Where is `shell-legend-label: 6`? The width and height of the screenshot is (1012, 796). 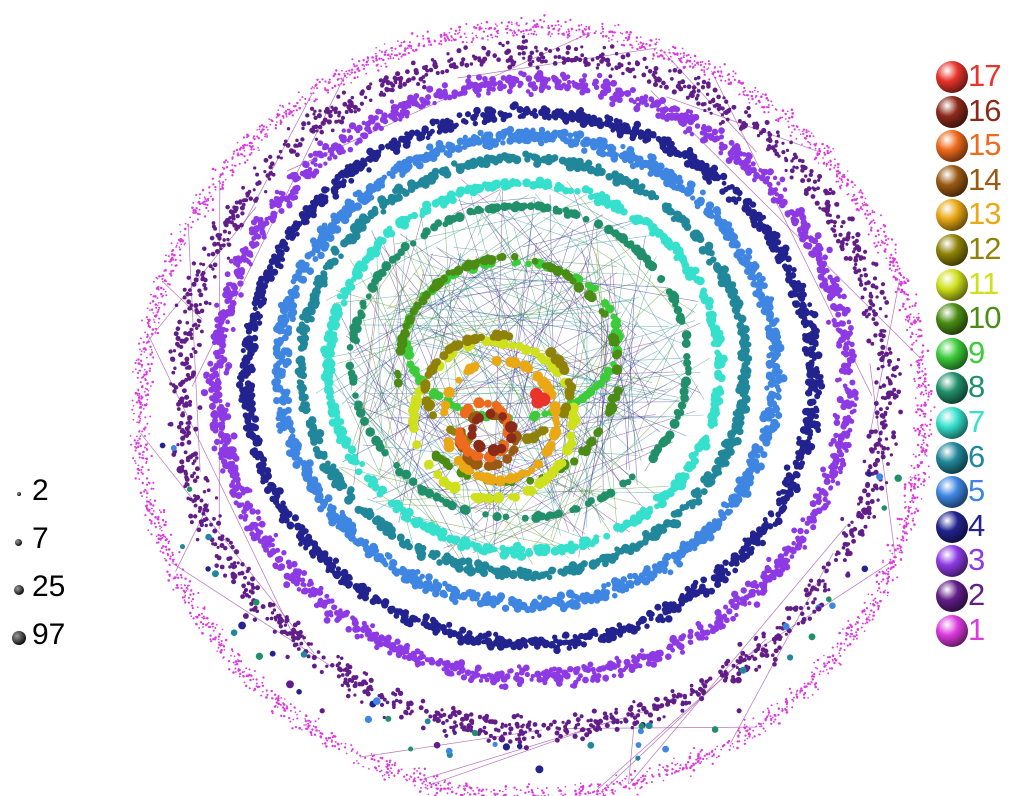
shell-legend-label: 6 is located at coordinates (976, 456).